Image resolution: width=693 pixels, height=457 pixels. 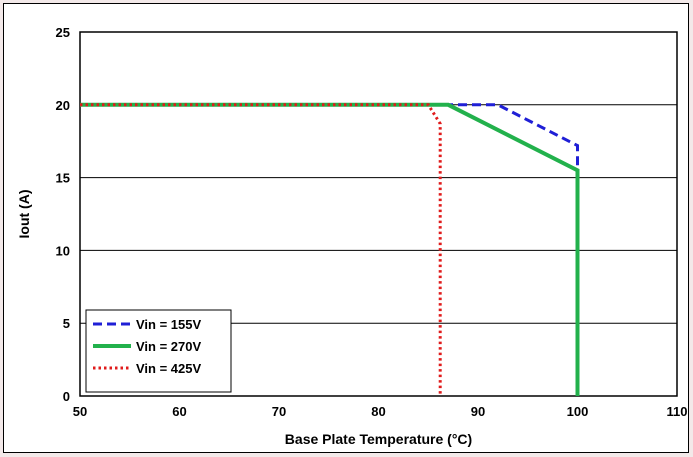 I want to click on legend-label-1: Vin = 155V, so click(x=168, y=324).